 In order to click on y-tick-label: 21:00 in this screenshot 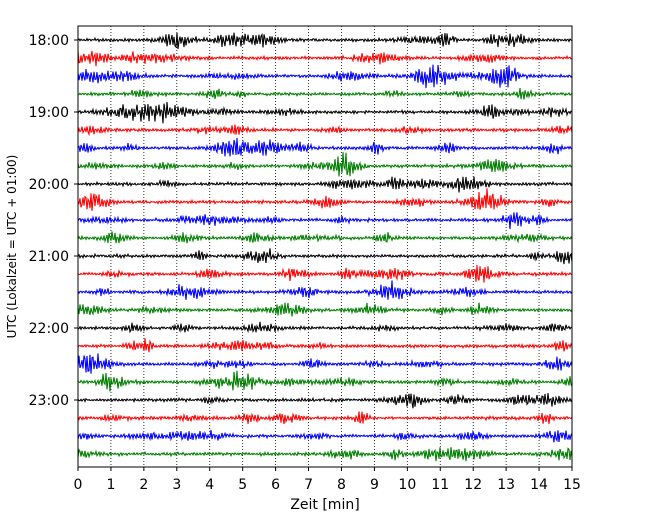, I will do `click(49, 257)`.